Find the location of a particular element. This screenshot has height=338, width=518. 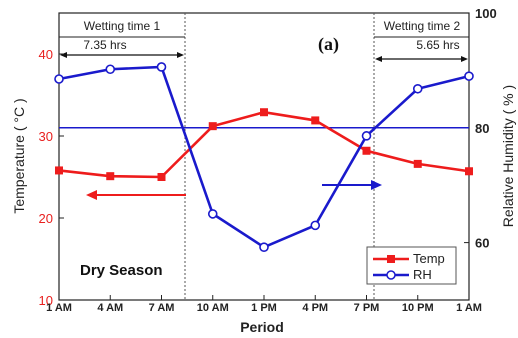

wetting-time-2-value: 5.65 hrs is located at coordinates (437, 45).